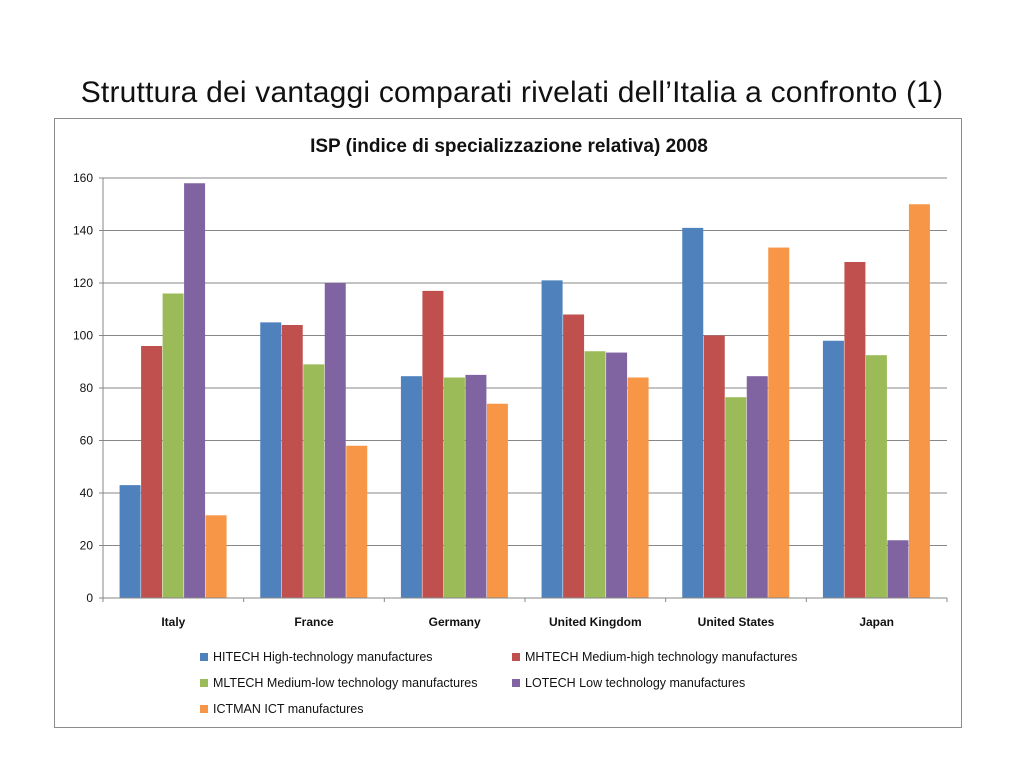 The width and height of the screenshot is (1024, 768). I want to click on x-tick-label: United Kingdom, so click(595, 622).